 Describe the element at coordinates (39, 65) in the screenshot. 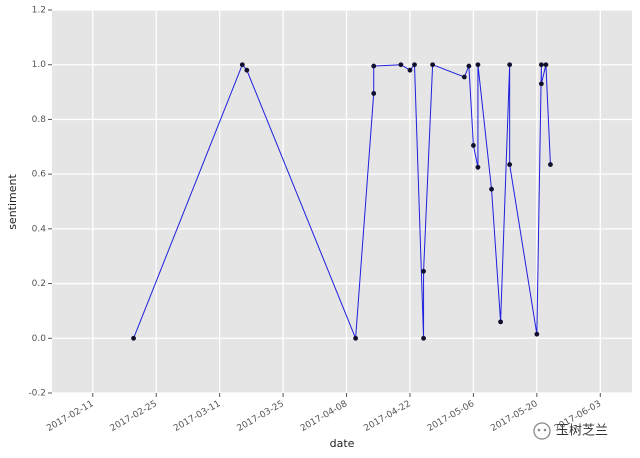

I see `y-tick-label: 1.0` at that location.